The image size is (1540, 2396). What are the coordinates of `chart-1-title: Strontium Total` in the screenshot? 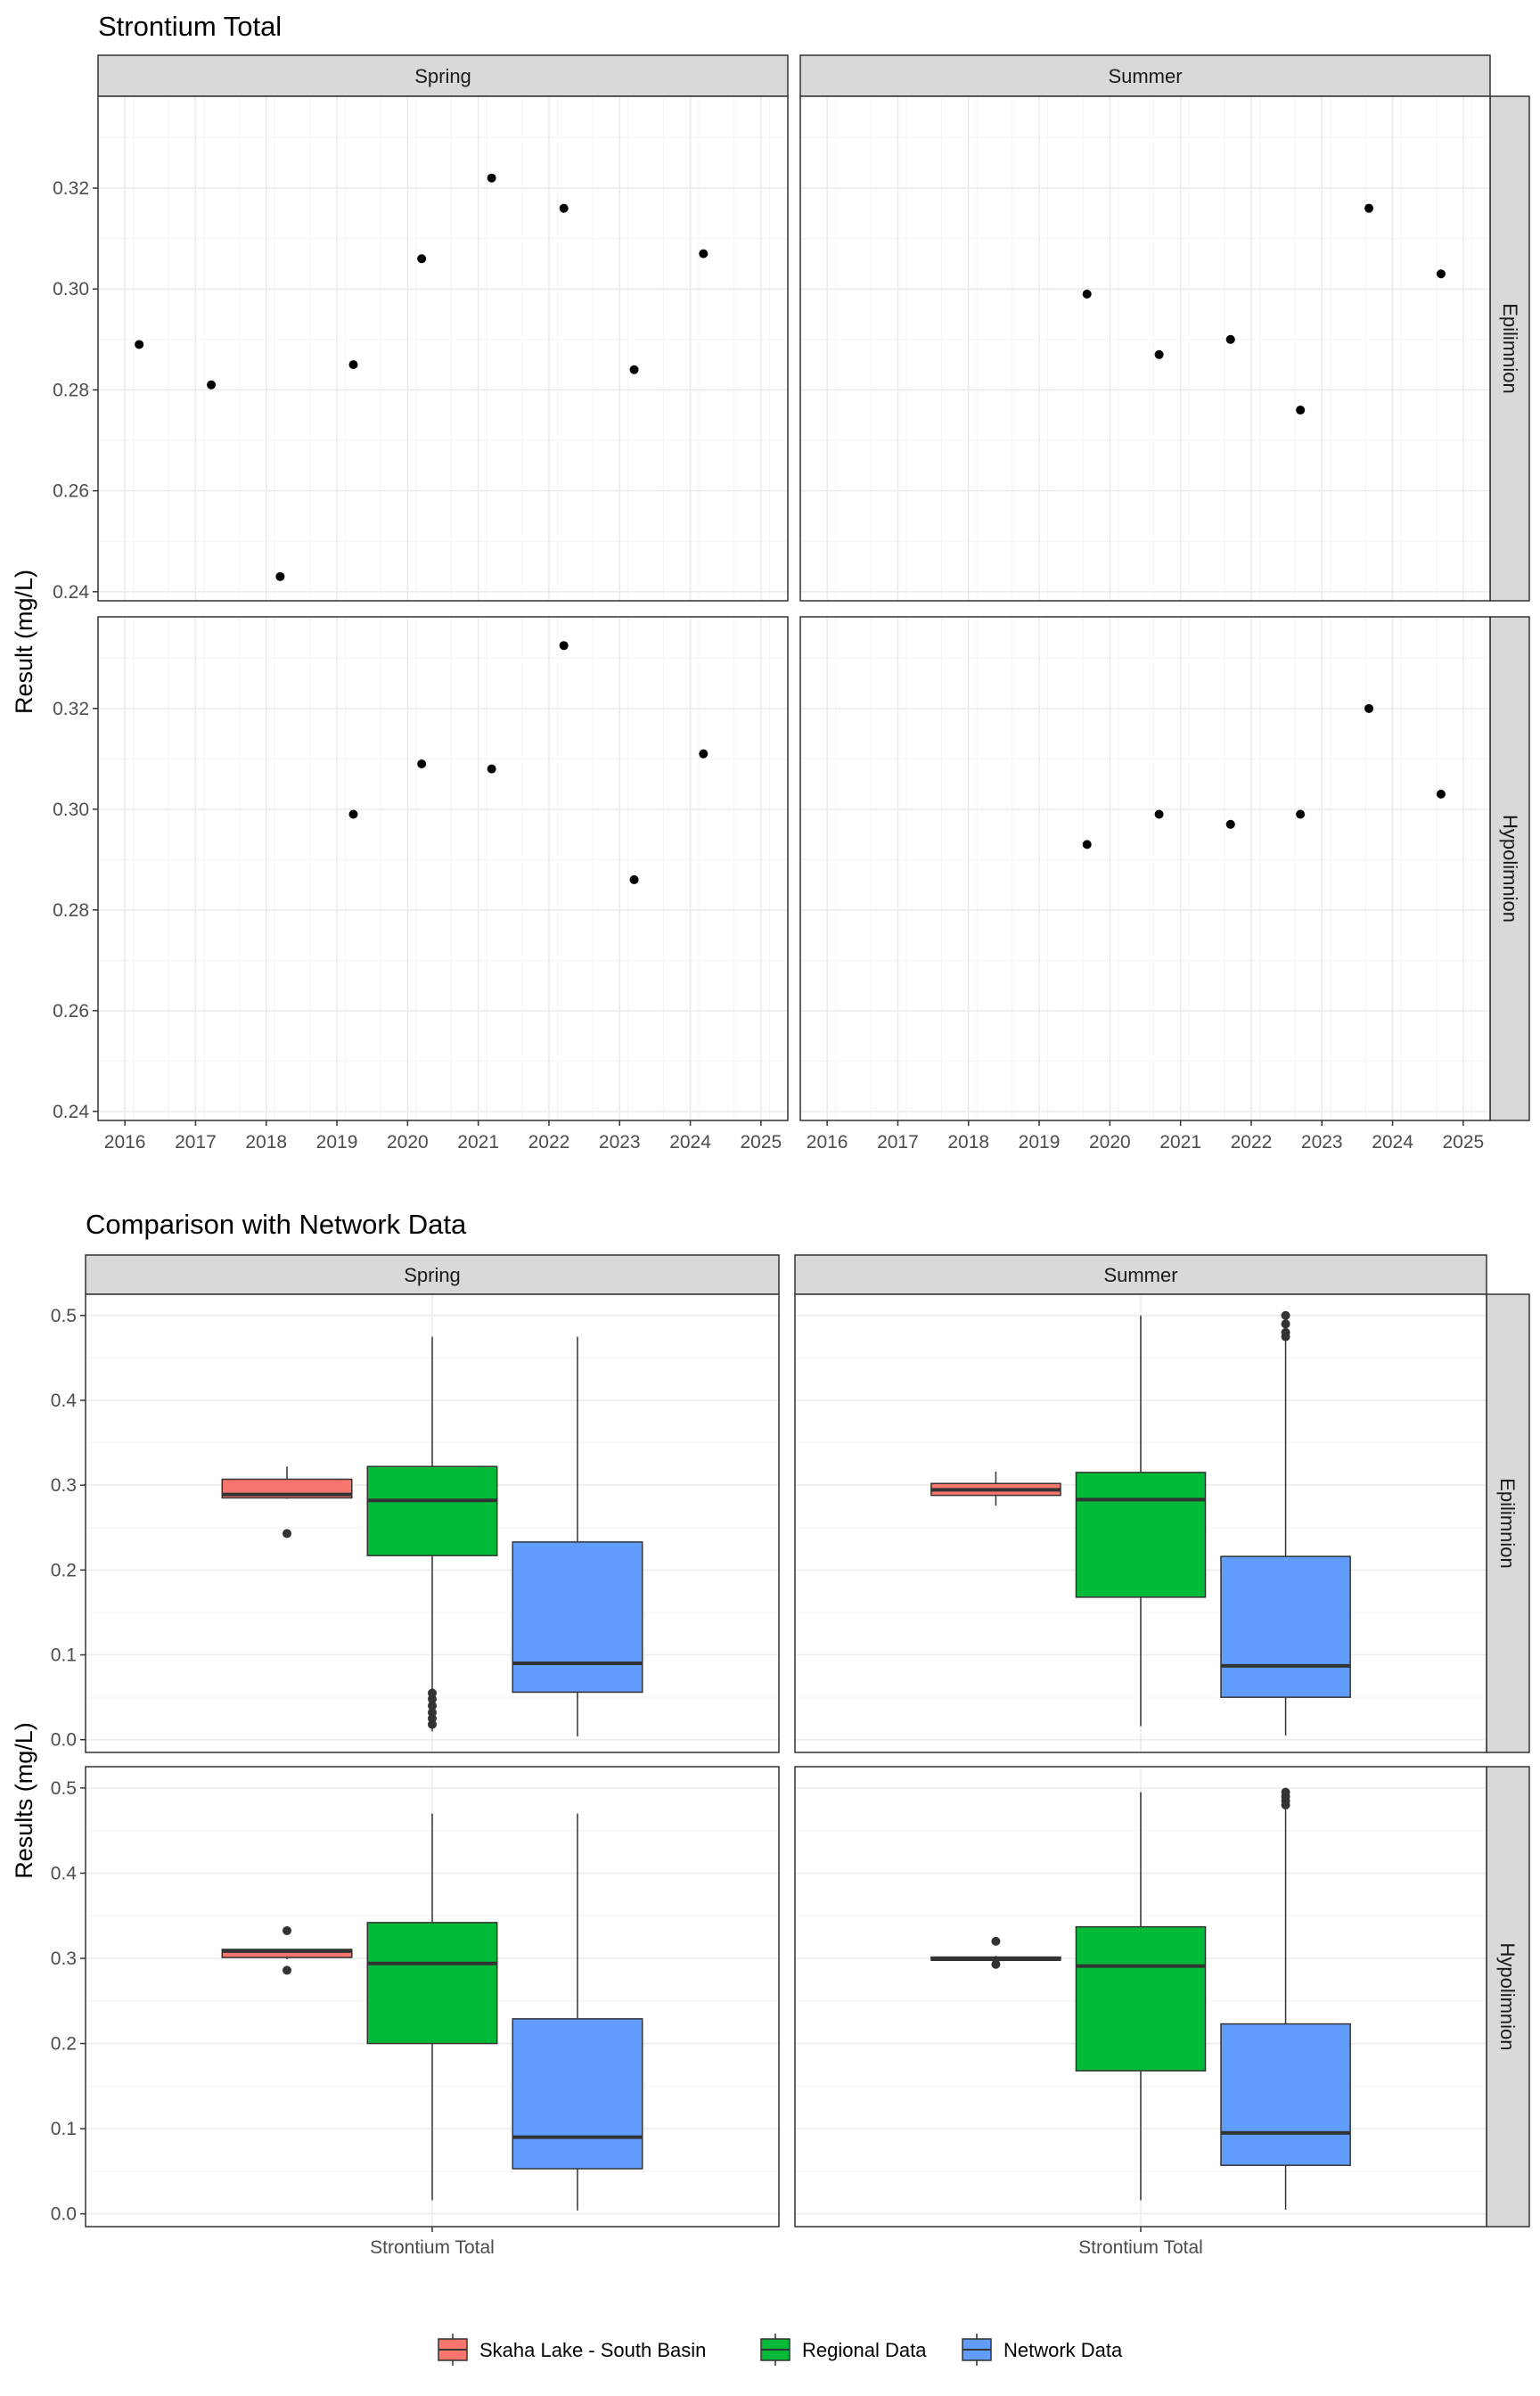 It's located at (190, 26).